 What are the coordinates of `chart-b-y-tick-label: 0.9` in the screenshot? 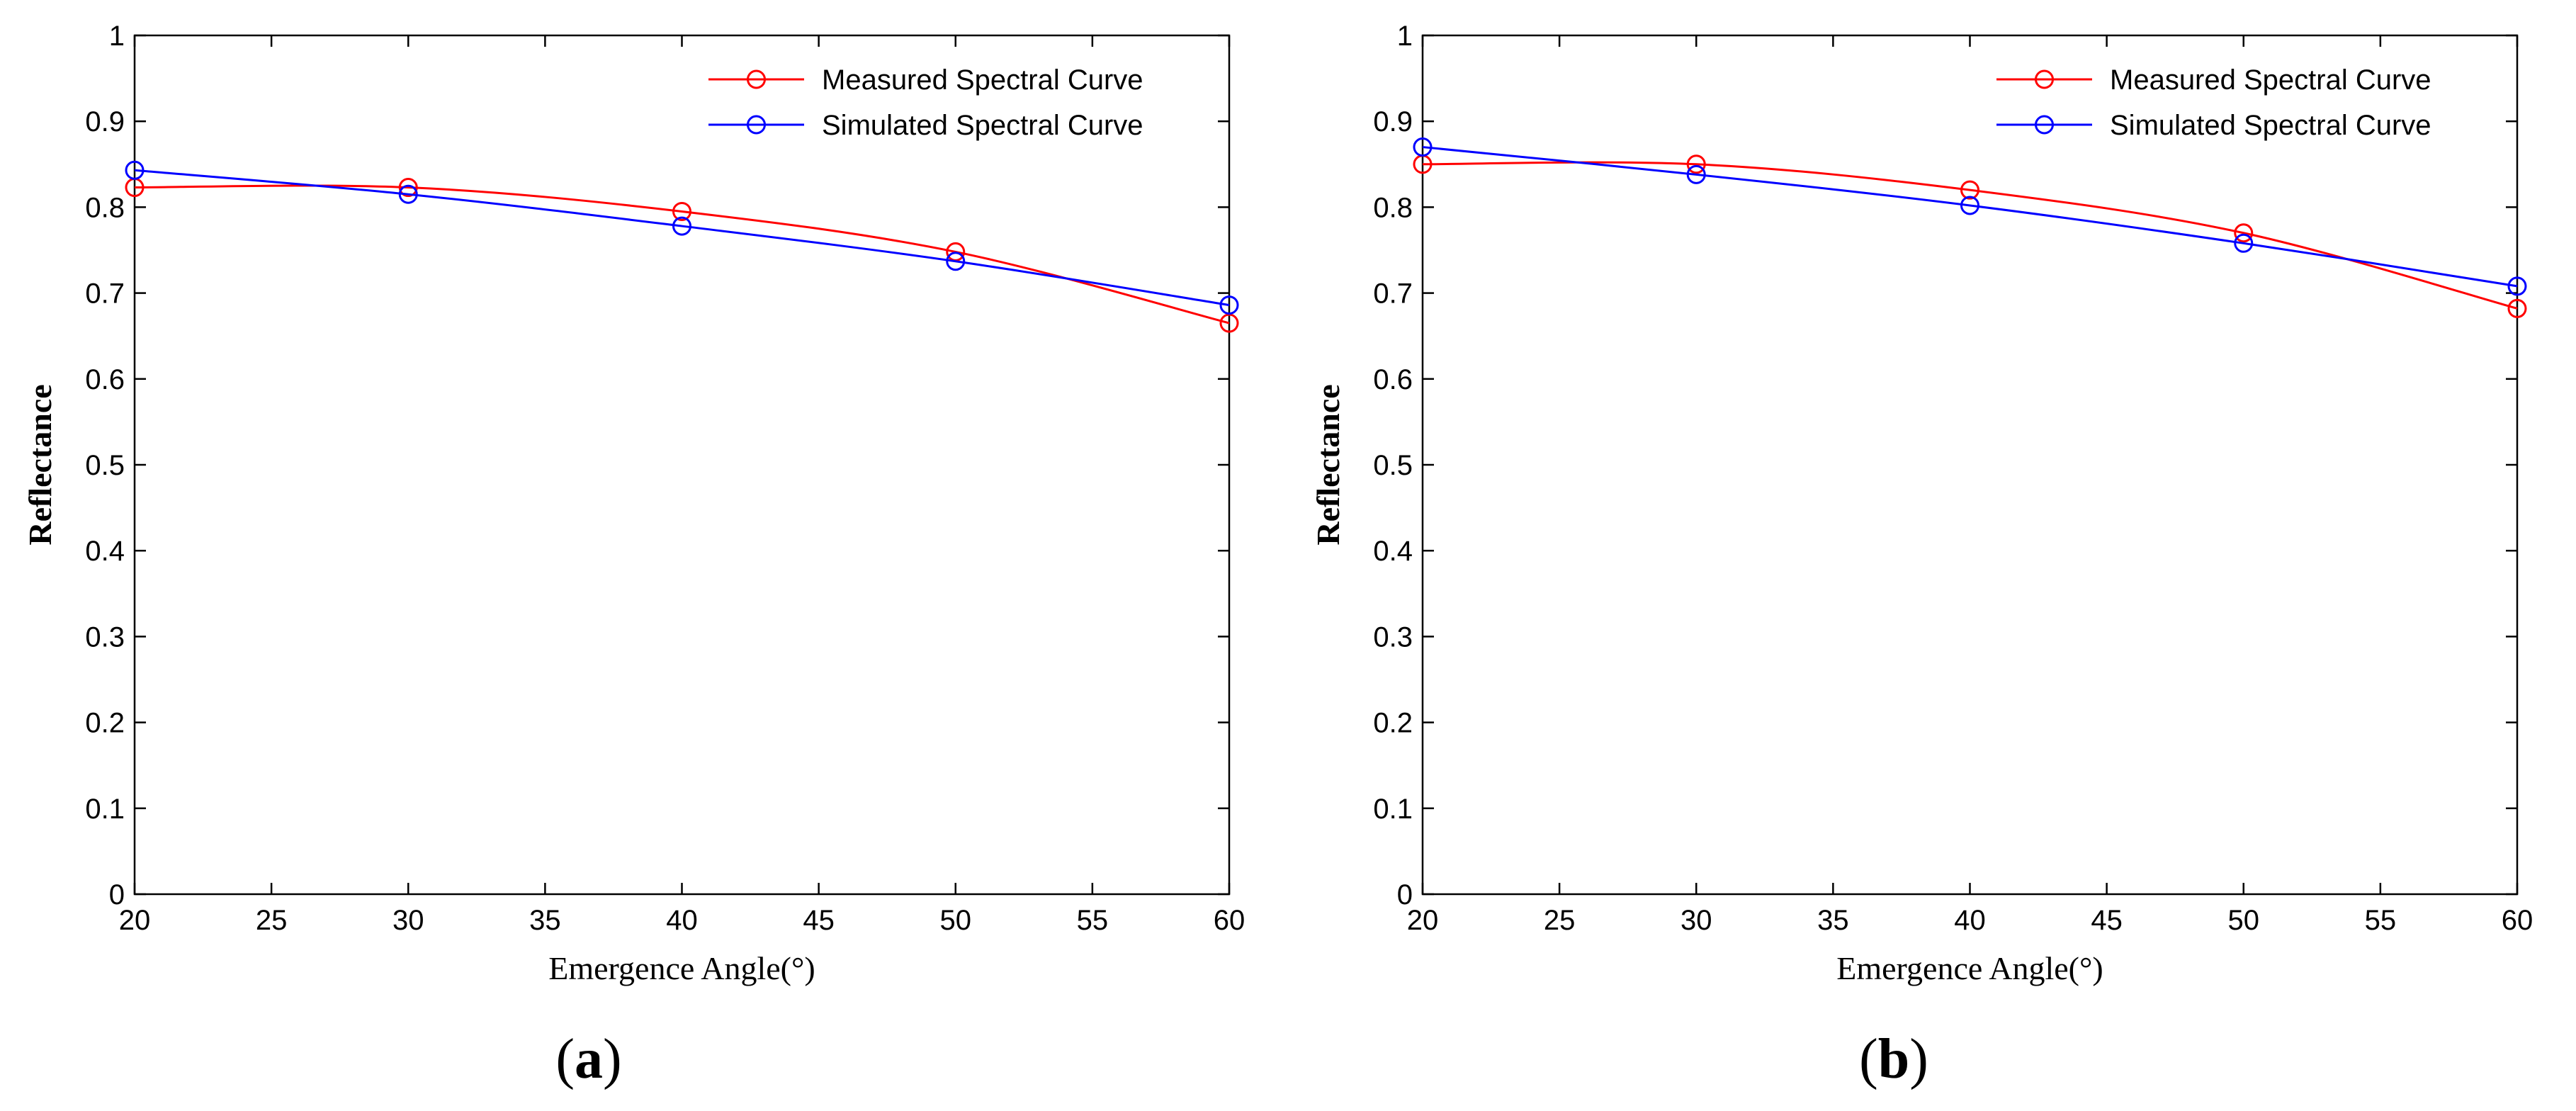 It's located at (1393, 121).